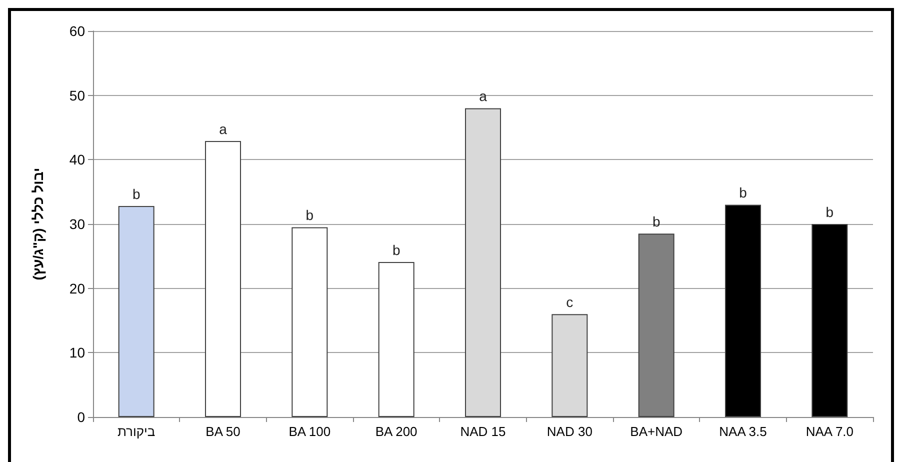 The width and height of the screenshot is (906, 462). What do you see at coordinates (77, 160) in the screenshot?
I see `y-tick-label: 40` at bounding box center [77, 160].